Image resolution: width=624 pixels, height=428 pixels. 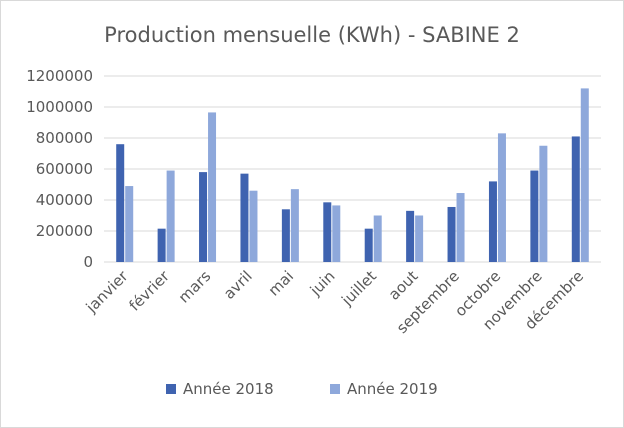 I want to click on bar-2019-octobre, so click(x=501, y=197).